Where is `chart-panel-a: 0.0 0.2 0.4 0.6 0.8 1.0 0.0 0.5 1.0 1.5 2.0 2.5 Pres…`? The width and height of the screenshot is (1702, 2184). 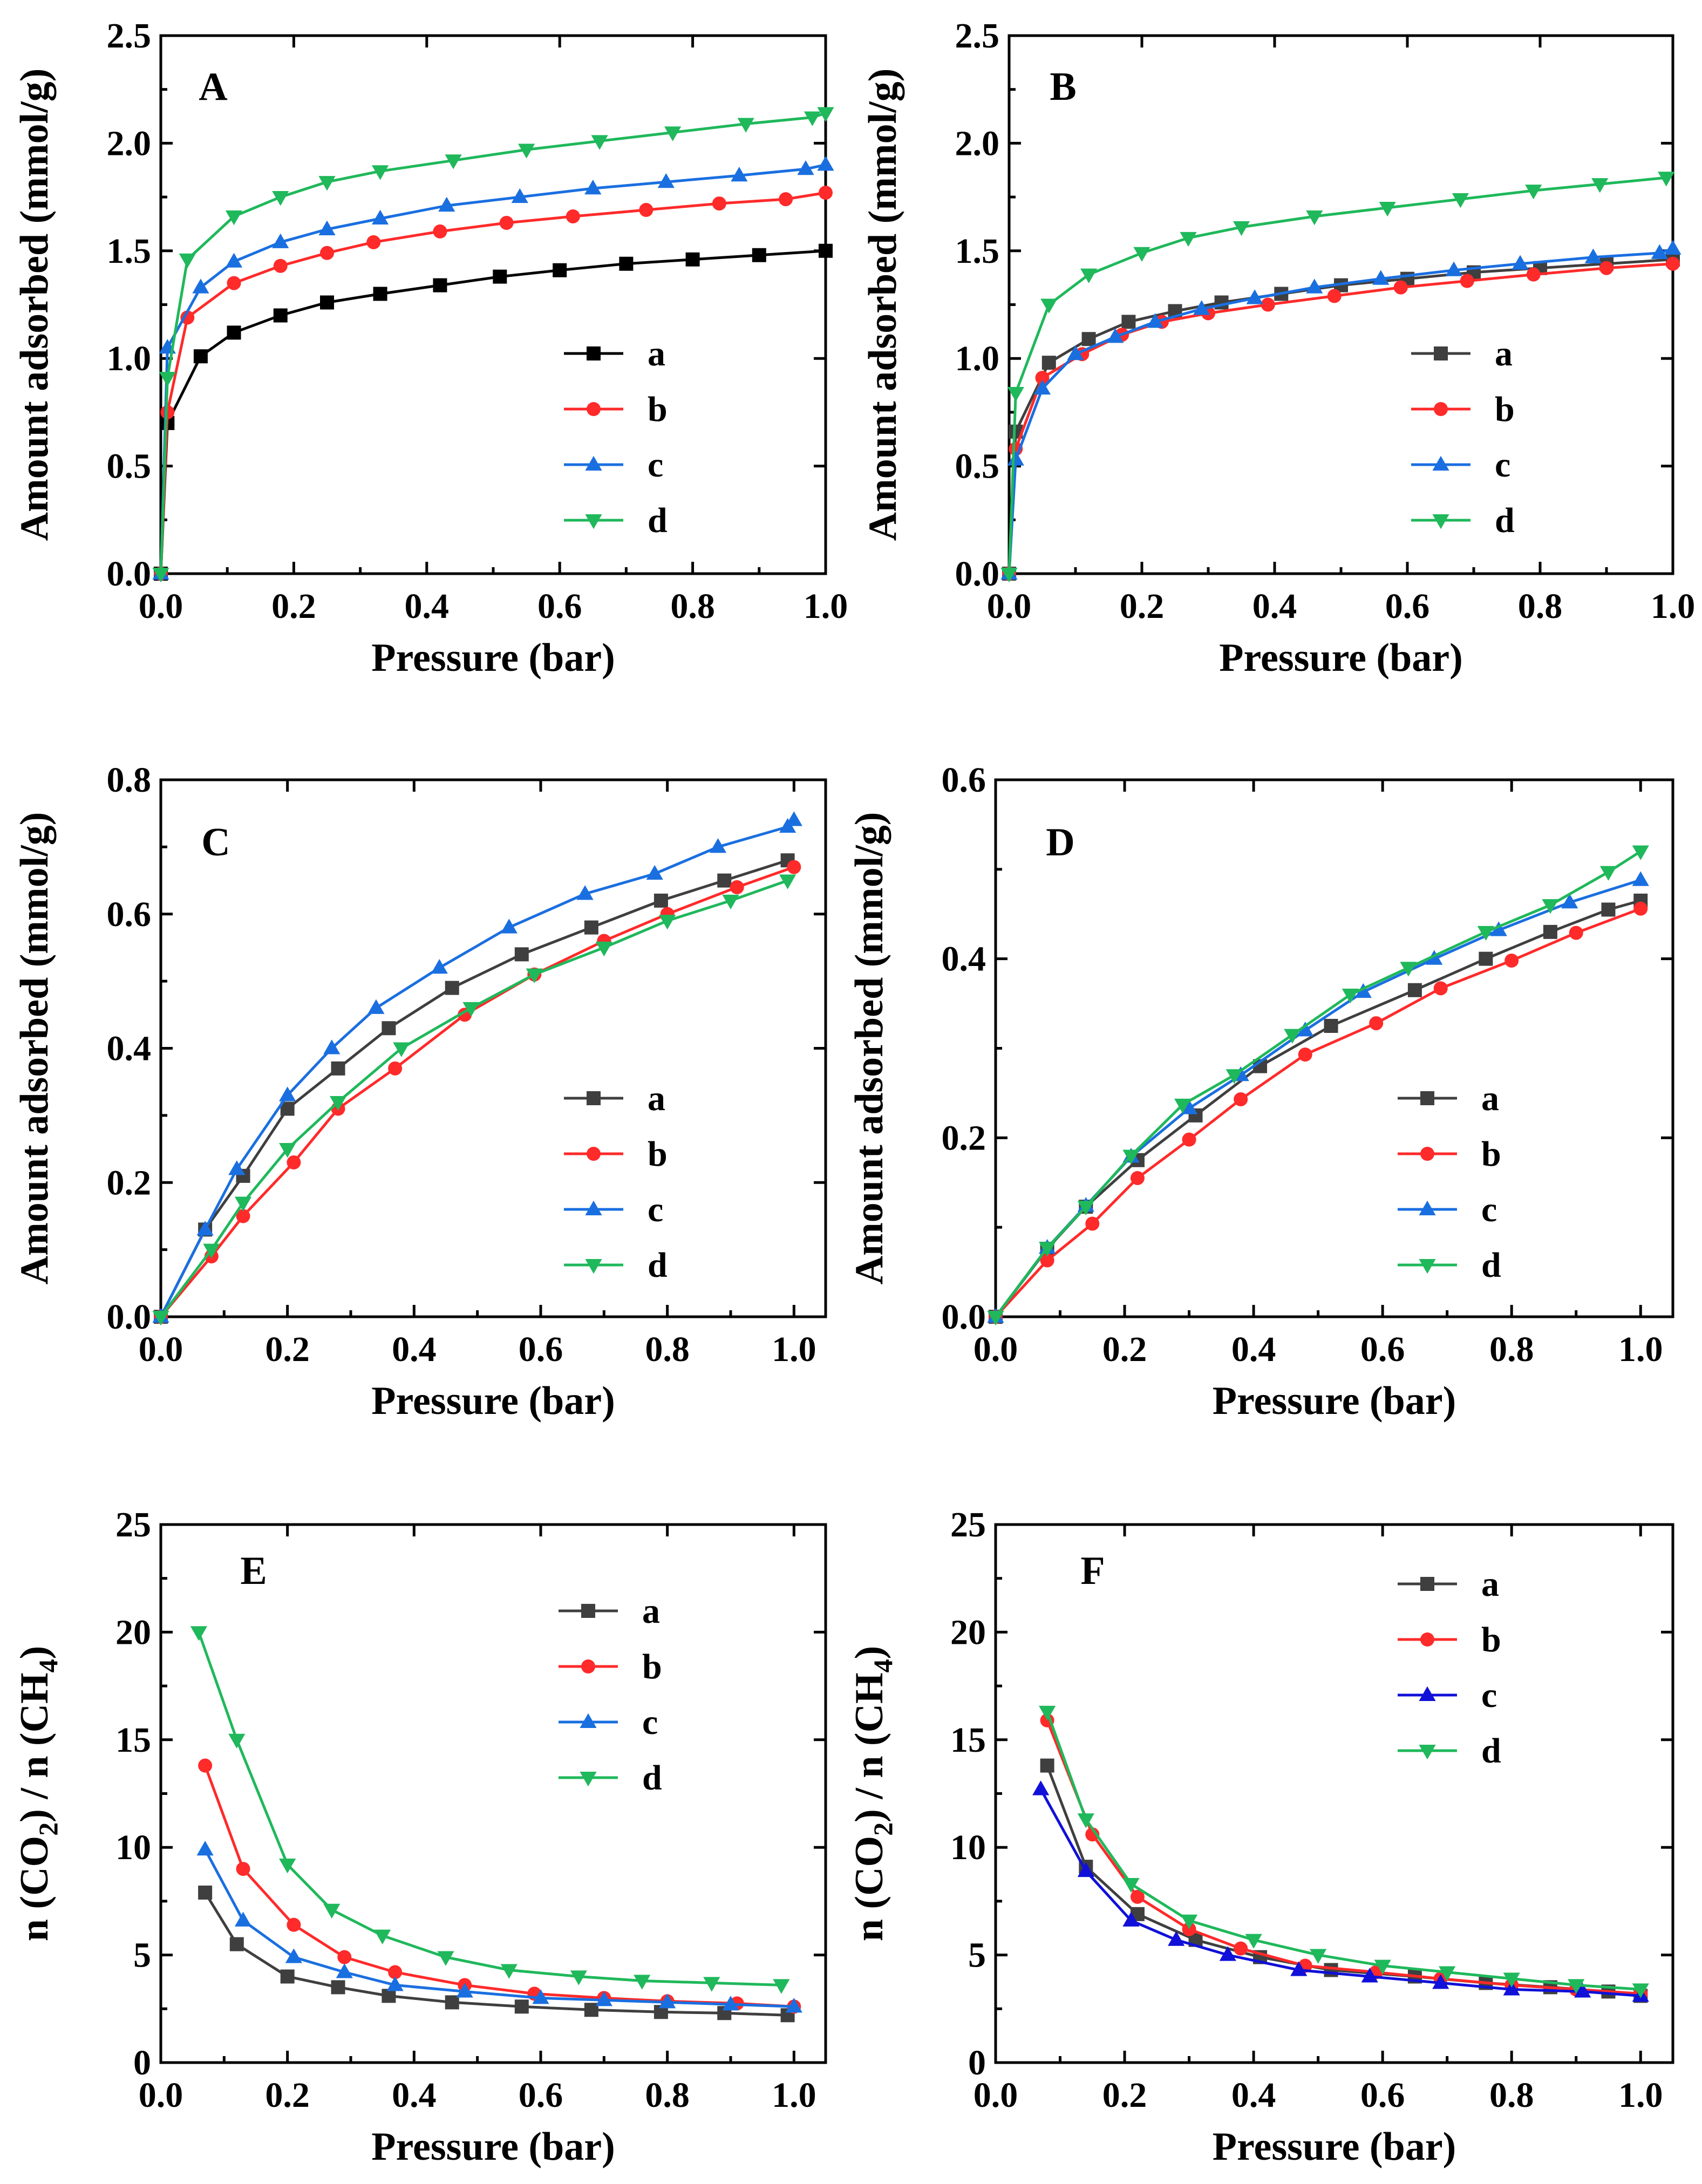 chart-panel-a: 0.0 0.2 0.4 0.6 0.8 1.0 0.0 0.5 1.0 1.5 2.0 2.5 Pres… is located at coordinates (430, 348).